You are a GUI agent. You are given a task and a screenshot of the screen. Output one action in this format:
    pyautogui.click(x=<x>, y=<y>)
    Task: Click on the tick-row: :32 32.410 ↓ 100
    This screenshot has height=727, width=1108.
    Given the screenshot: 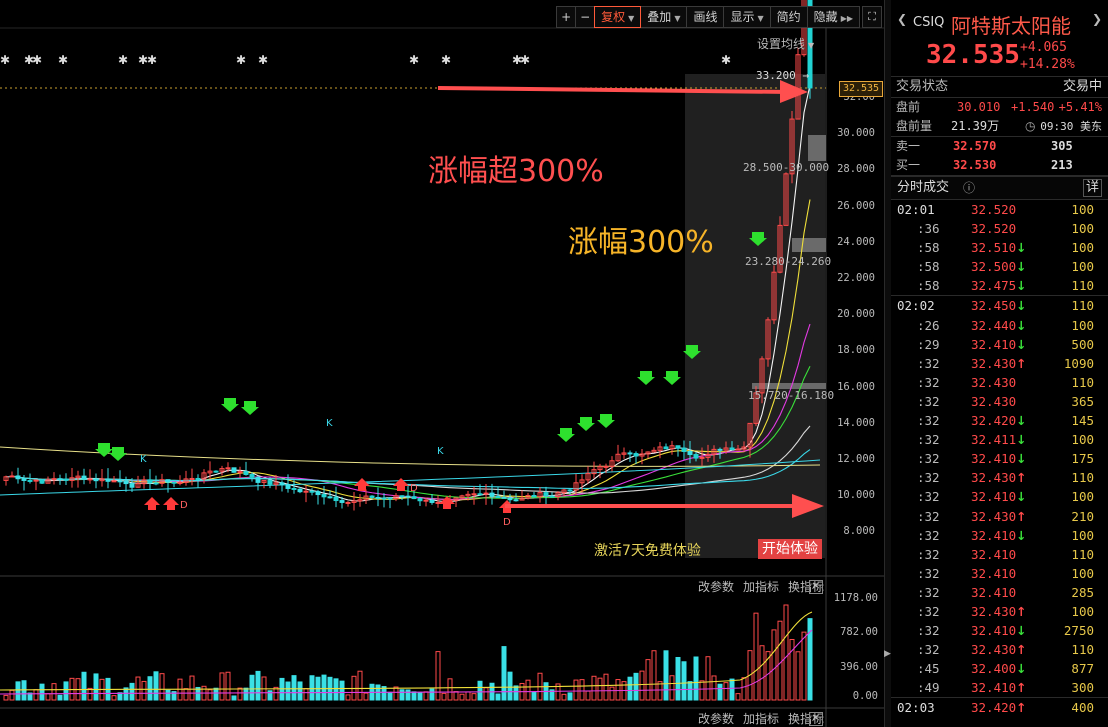 What is the action you would take?
    pyautogui.click(x=999, y=535)
    